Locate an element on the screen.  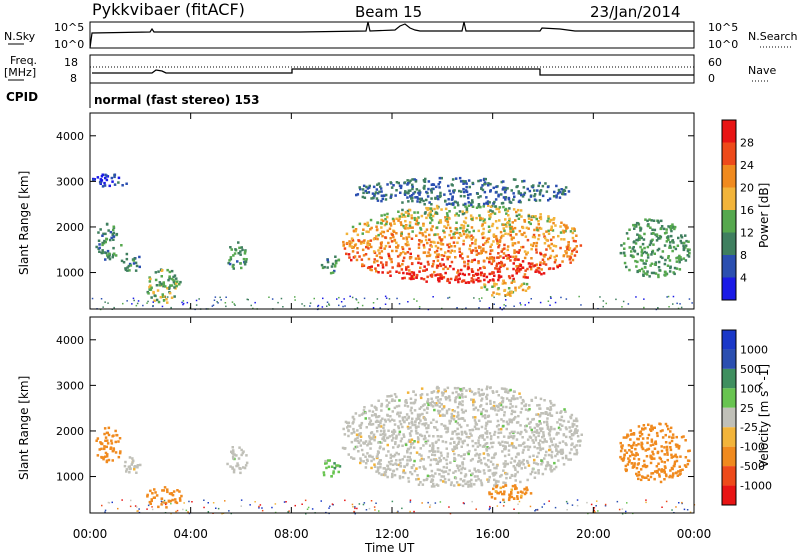
y-tick-label: 1000 is located at coordinates (70, 477).